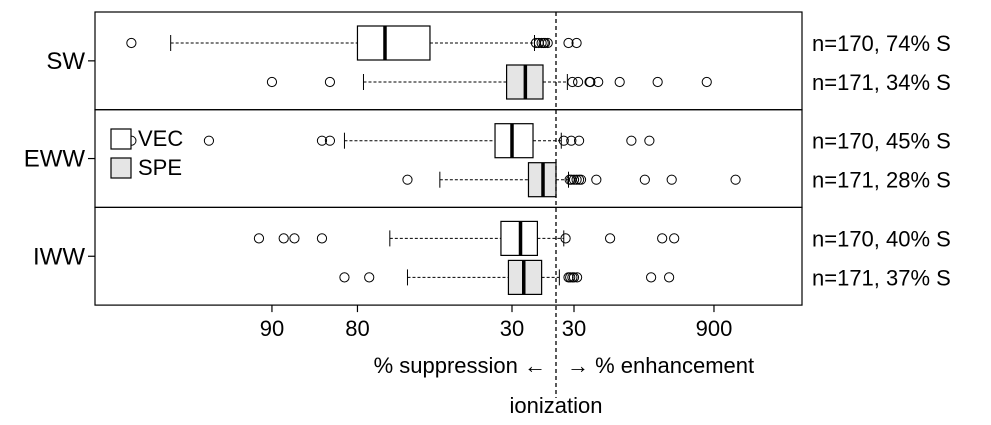 The height and width of the screenshot is (425, 991). What do you see at coordinates (121, 139) in the screenshot?
I see `legend-swatch-vec` at bounding box center [121, 139].